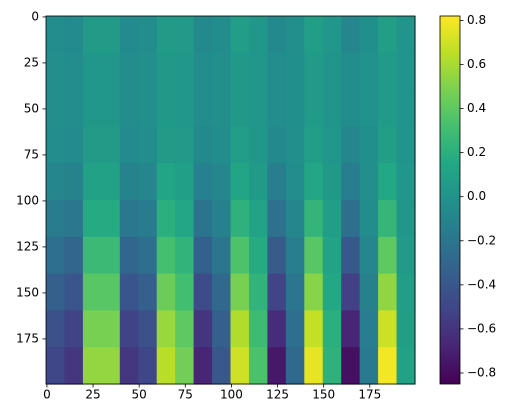 The width and height of the screenshot is (512, 417). What do you see at coordinates (27, 338) in the screenshot?
I see `y-tick-label: 175` at bounding box center [27, 338].